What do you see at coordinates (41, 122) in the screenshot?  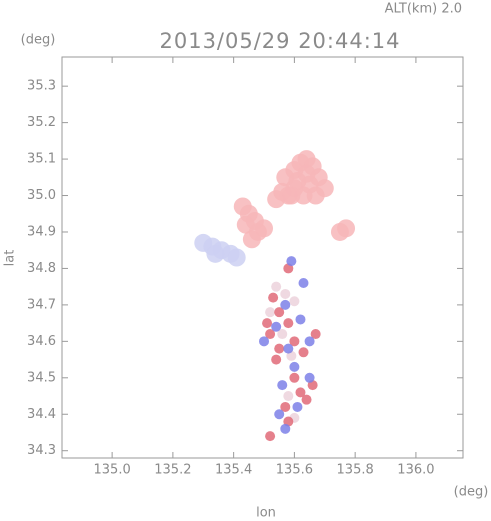 I see `y-tick-label: 35.2` at bounding box center [41, 122].